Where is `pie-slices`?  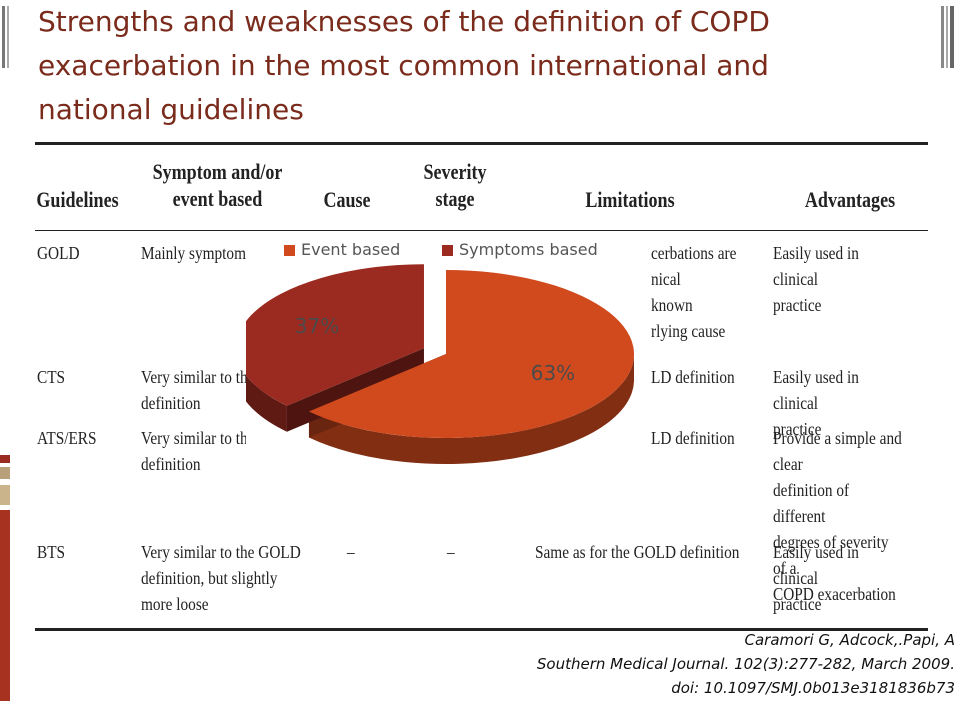
pie-slices is located at coordinates (435, 364).